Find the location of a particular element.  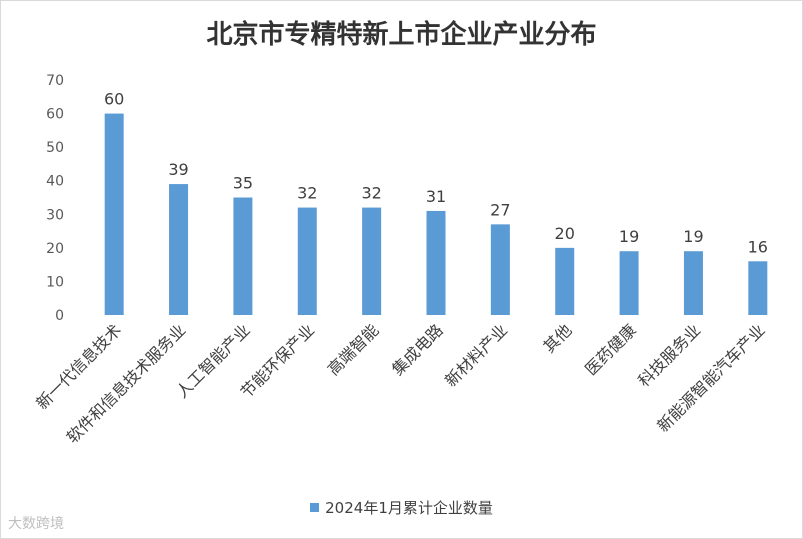

chart-title: 北京市专精特新上市企业产业分布 is located at coordinates (401, 35).